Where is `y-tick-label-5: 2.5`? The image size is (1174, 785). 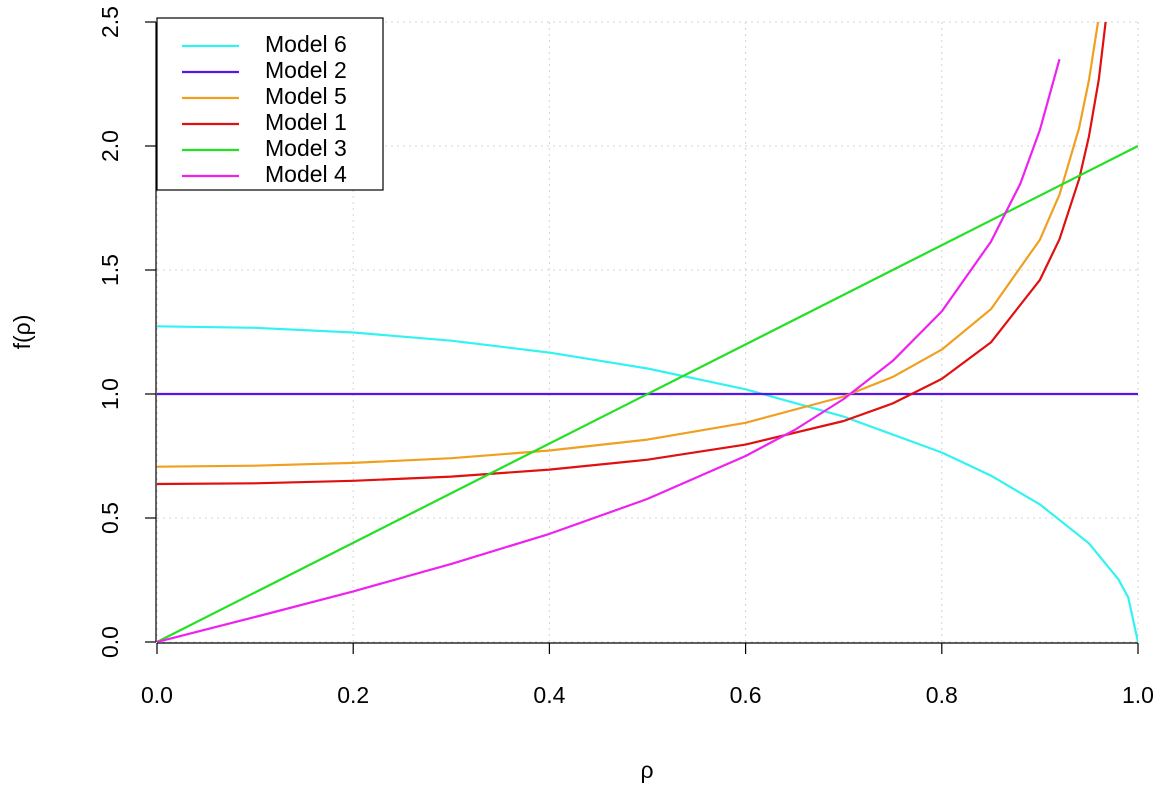
y-tick-label-5: 2.5 is located at coordinates (110, 22).